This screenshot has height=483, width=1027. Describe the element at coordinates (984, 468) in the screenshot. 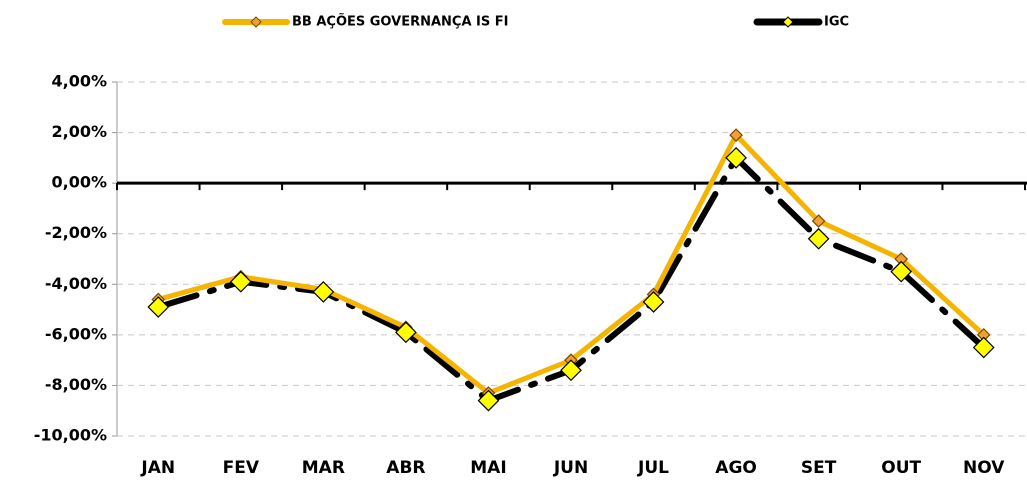

I see `x-tick-label: NOV` at that location.